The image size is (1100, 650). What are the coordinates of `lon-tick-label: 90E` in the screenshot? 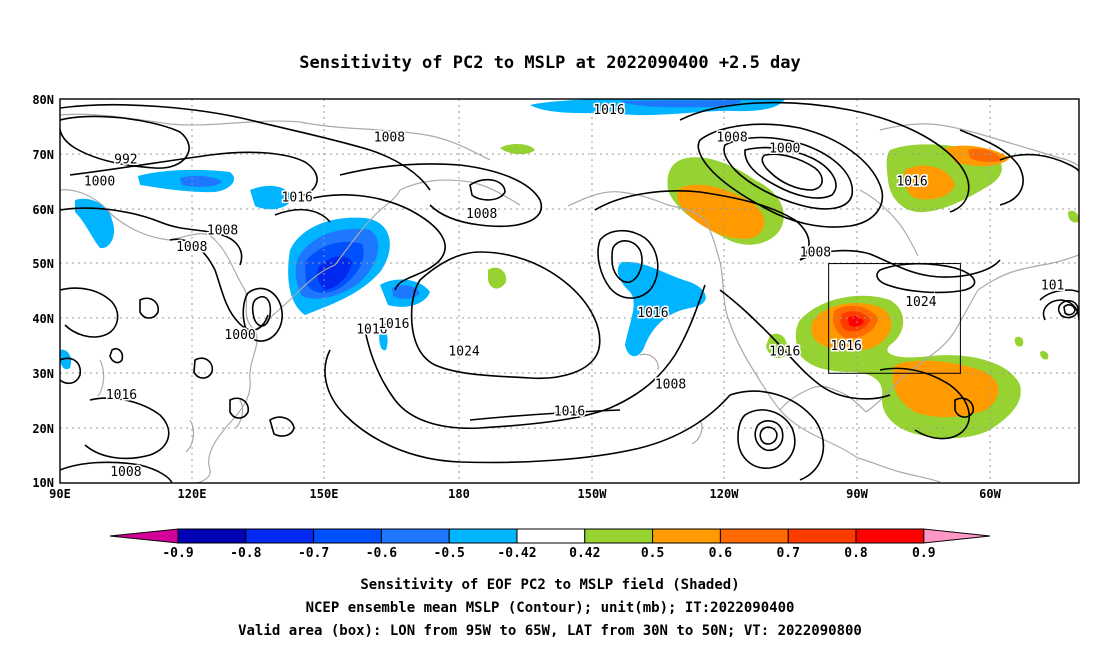 It's located at (60, 494).